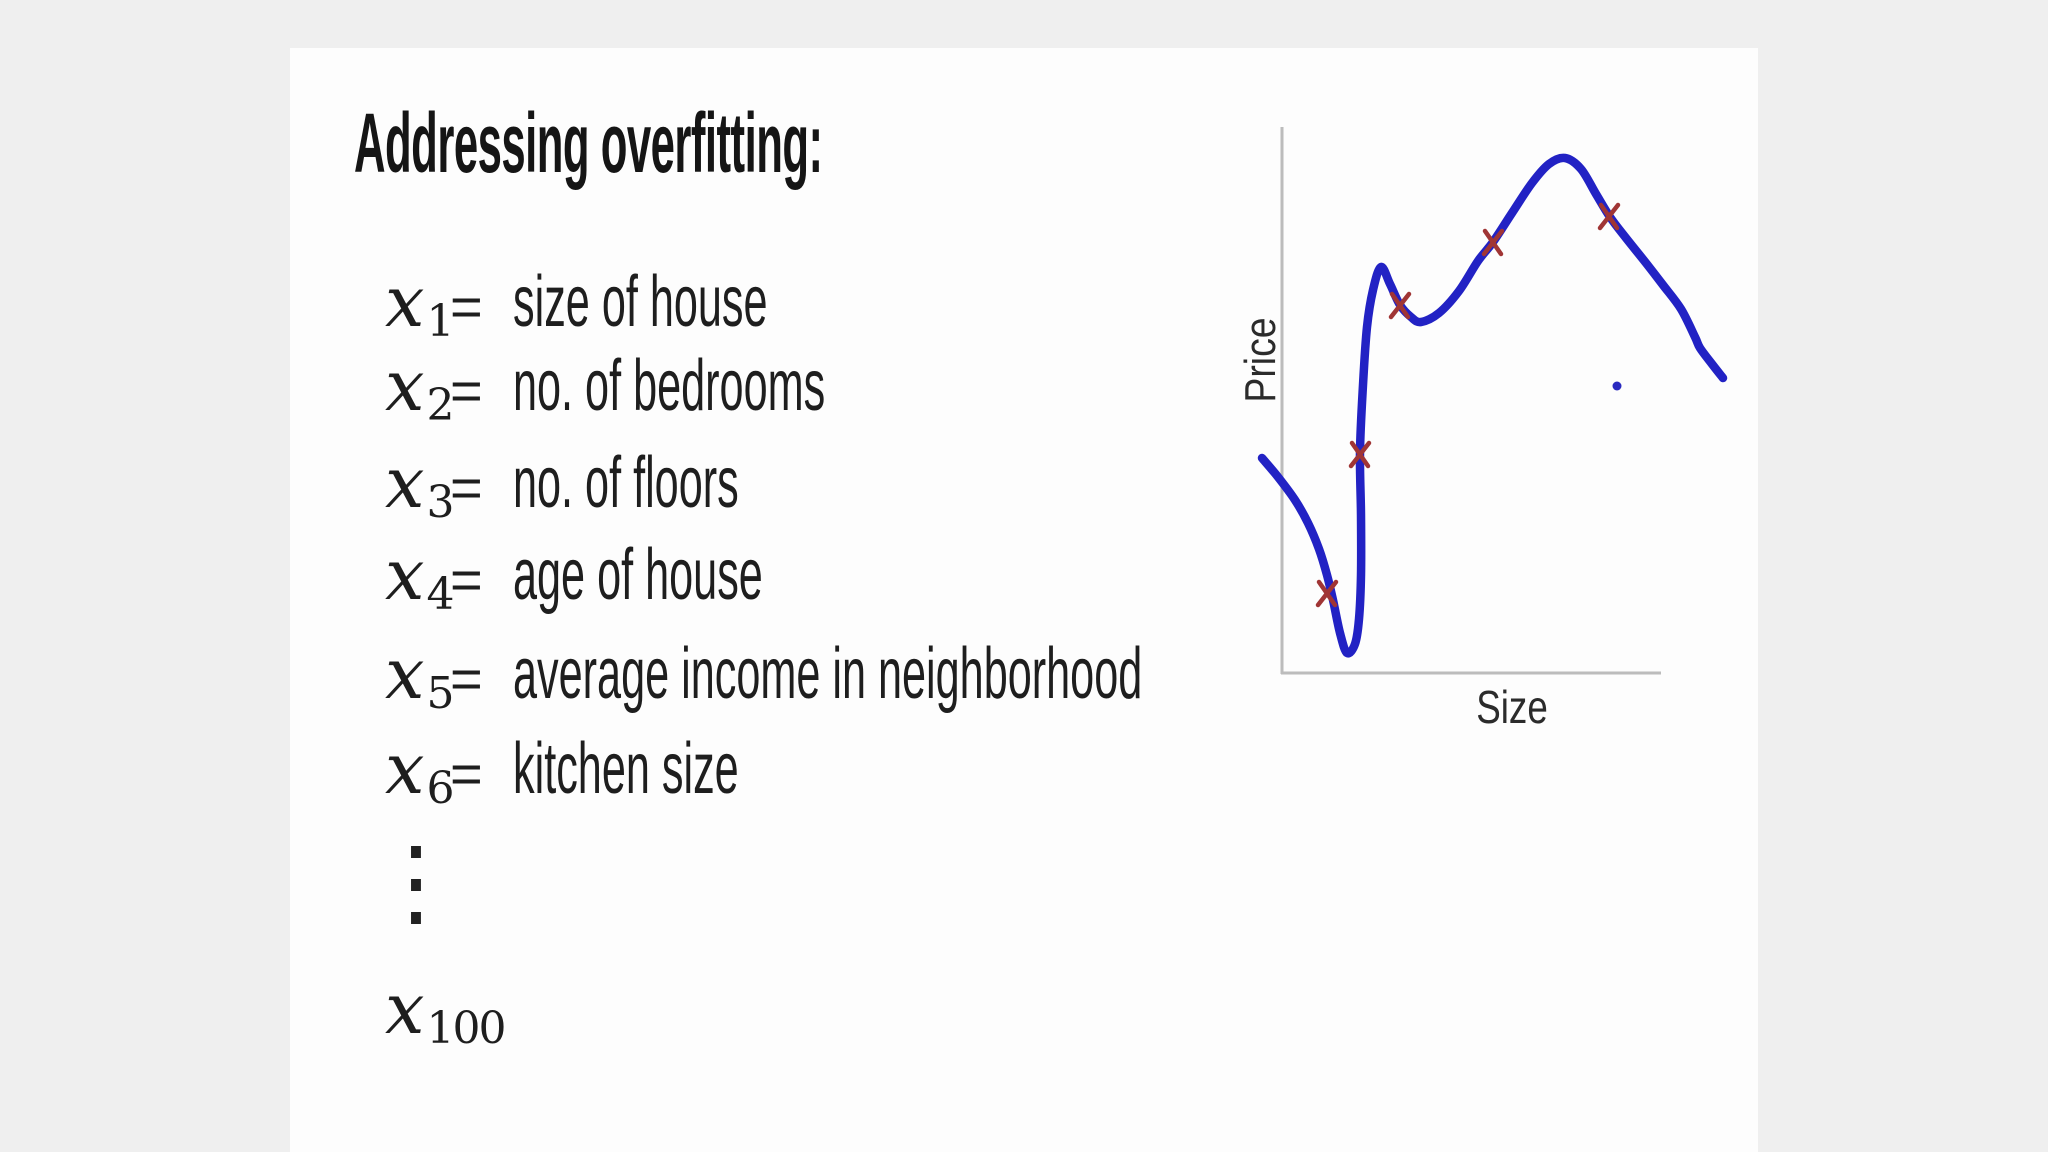  I want to click on feature-row: x4 = age of house, so click(657, 578).